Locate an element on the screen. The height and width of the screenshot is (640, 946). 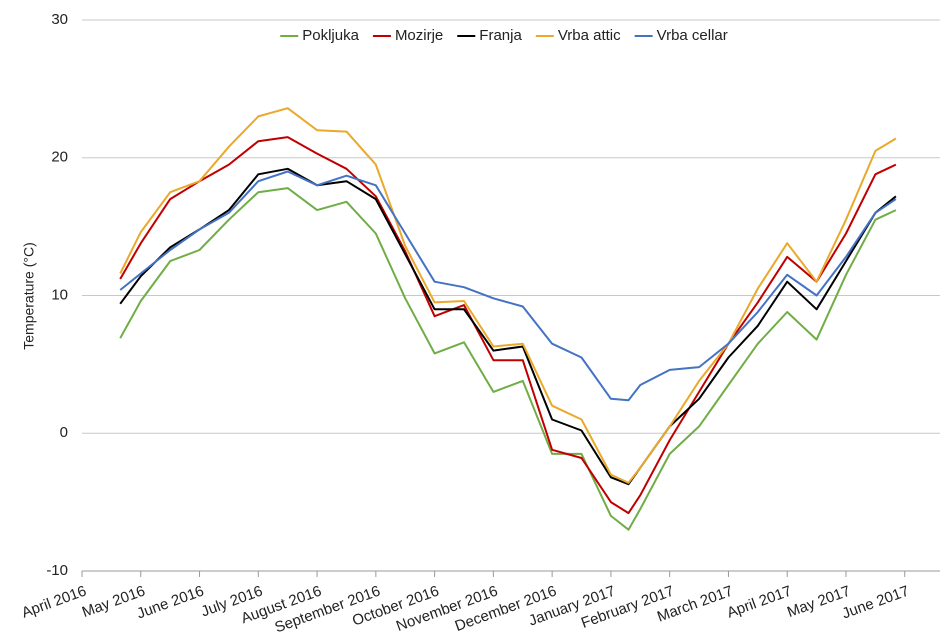
y-tick-label: 30 is located at coordinates (59, 19).